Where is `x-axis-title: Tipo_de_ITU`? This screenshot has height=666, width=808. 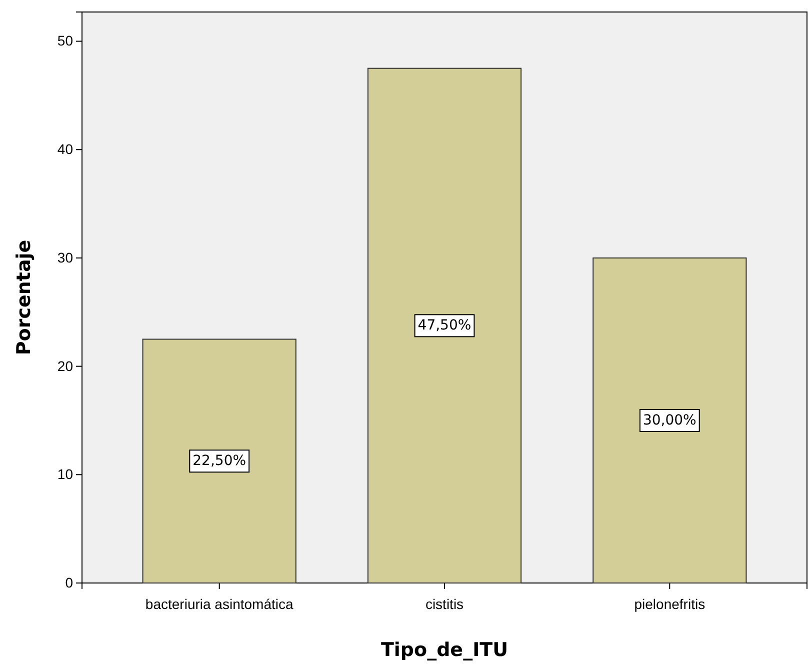
x-axis-title: Tipo_de_ITU is located at coordinates (444, 650).